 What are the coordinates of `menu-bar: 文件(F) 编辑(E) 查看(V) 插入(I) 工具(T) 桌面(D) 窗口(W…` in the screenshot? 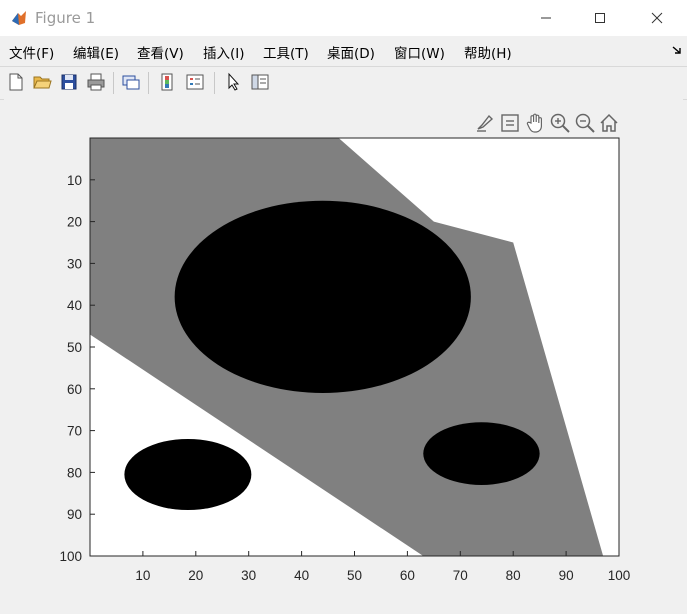 It's located at (343, 51).